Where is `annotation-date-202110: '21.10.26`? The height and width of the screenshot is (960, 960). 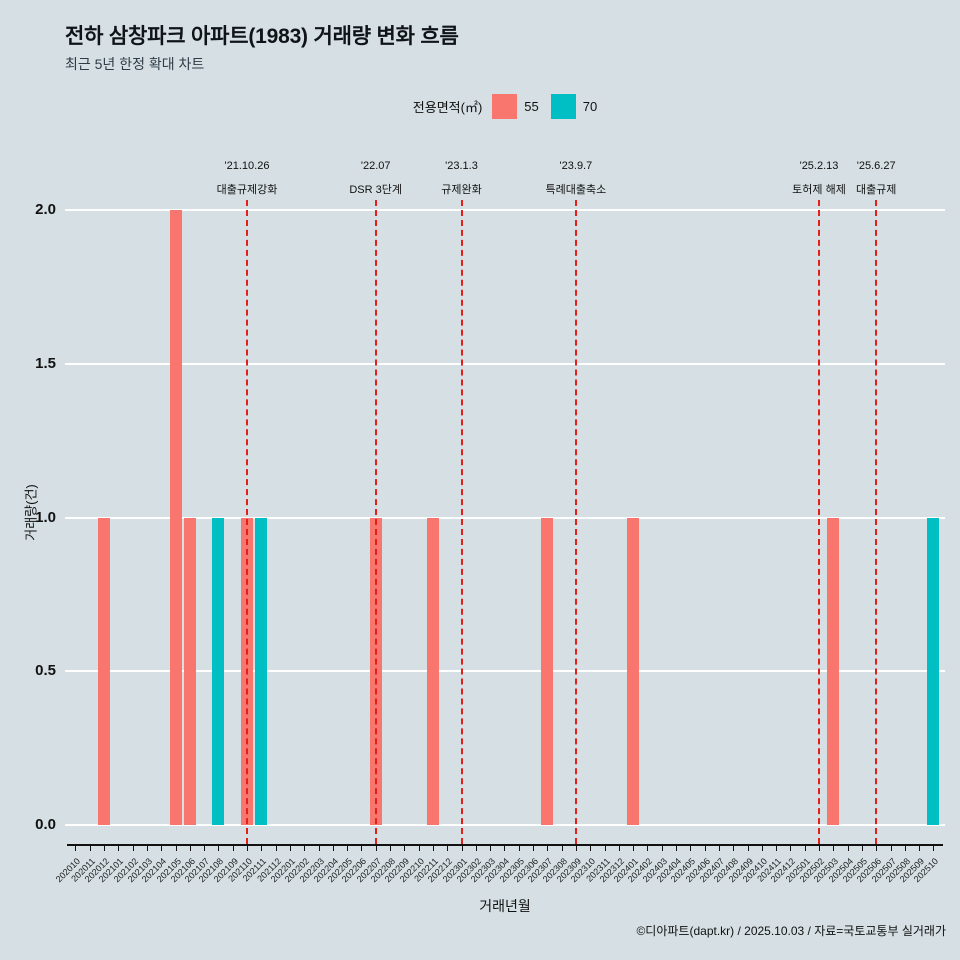 annotation-date-202110: '21.10.26 is located at coordinates (247, 166).